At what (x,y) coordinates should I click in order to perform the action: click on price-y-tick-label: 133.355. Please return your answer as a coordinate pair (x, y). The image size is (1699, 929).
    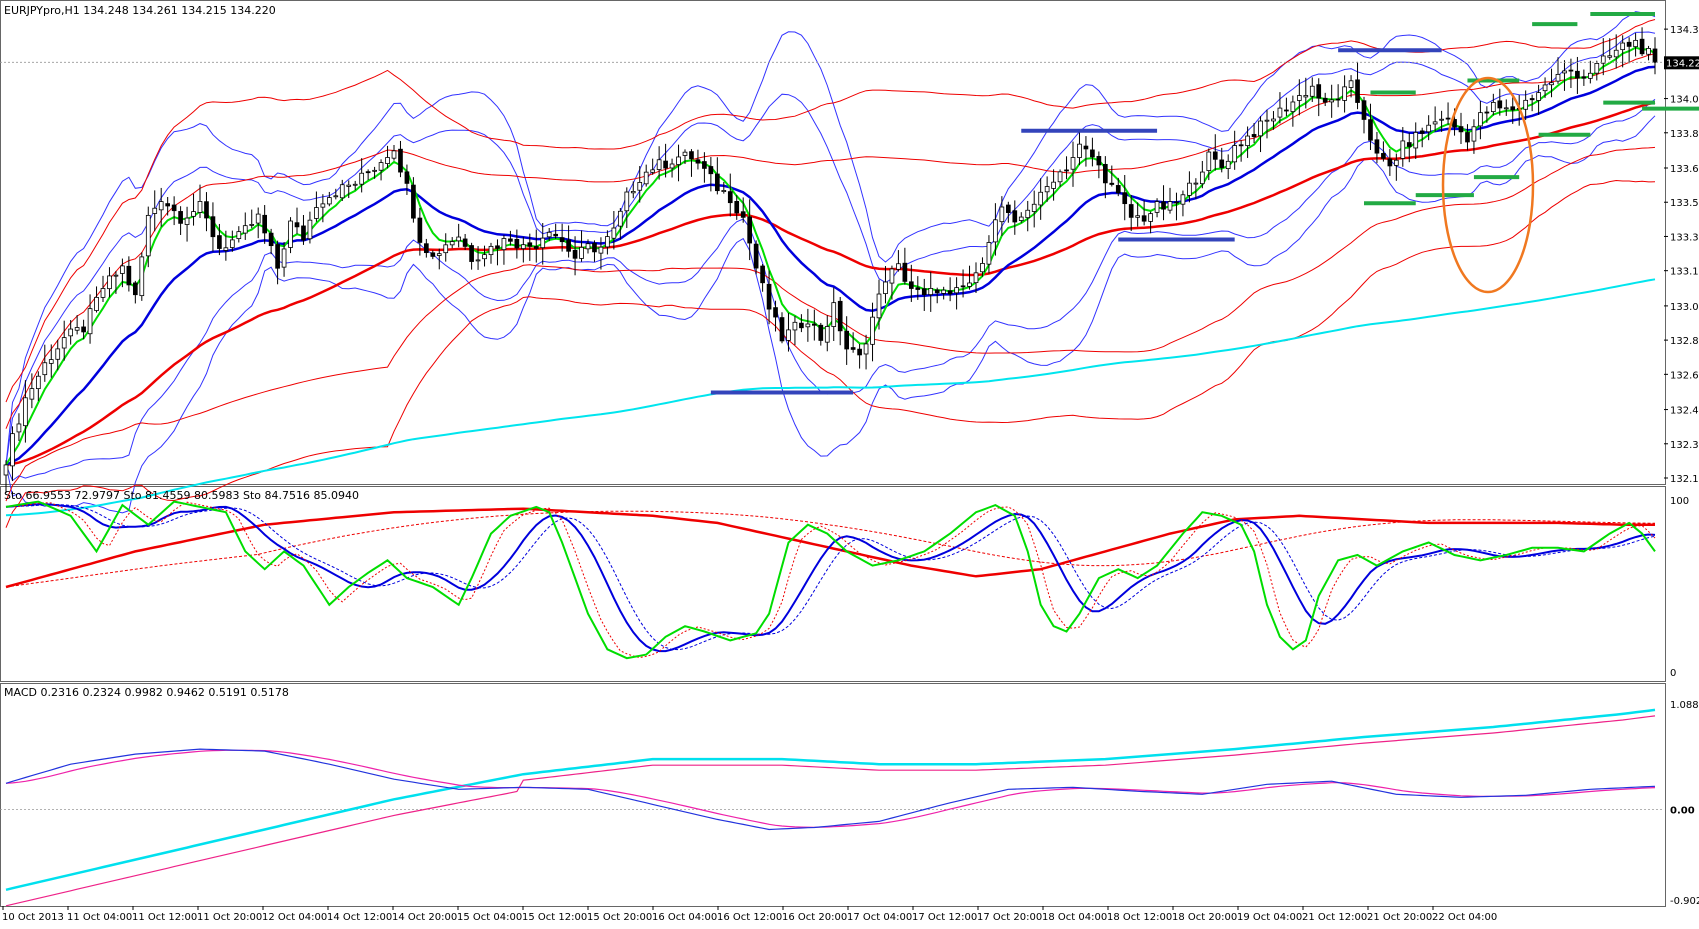
    Looking at the image, I should click on (1684, 237).